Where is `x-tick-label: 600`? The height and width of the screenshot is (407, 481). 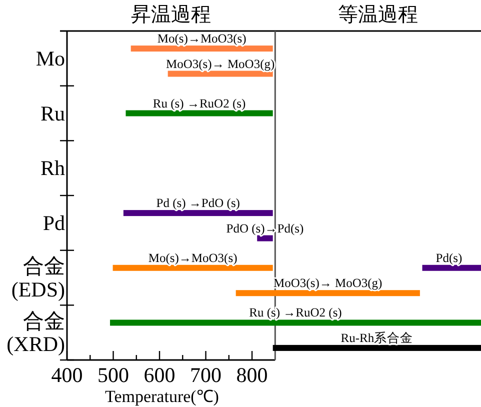 x-tick-label: 600 is located at coordinates (160, 375).